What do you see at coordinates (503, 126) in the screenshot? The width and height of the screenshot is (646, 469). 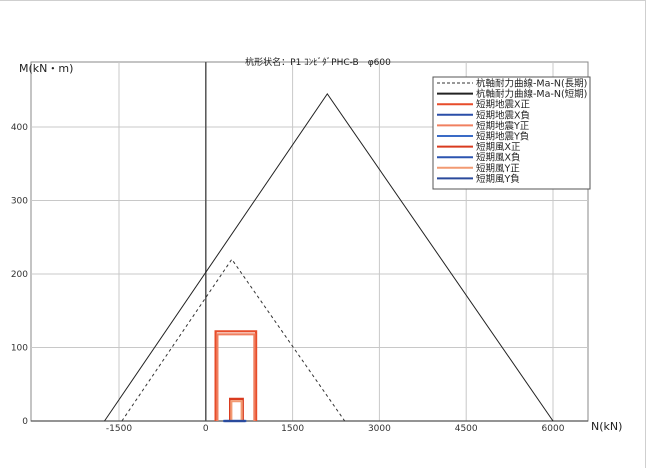 I see `legend-label-5: 短期地震Y正` at bounding box center [503, 126].